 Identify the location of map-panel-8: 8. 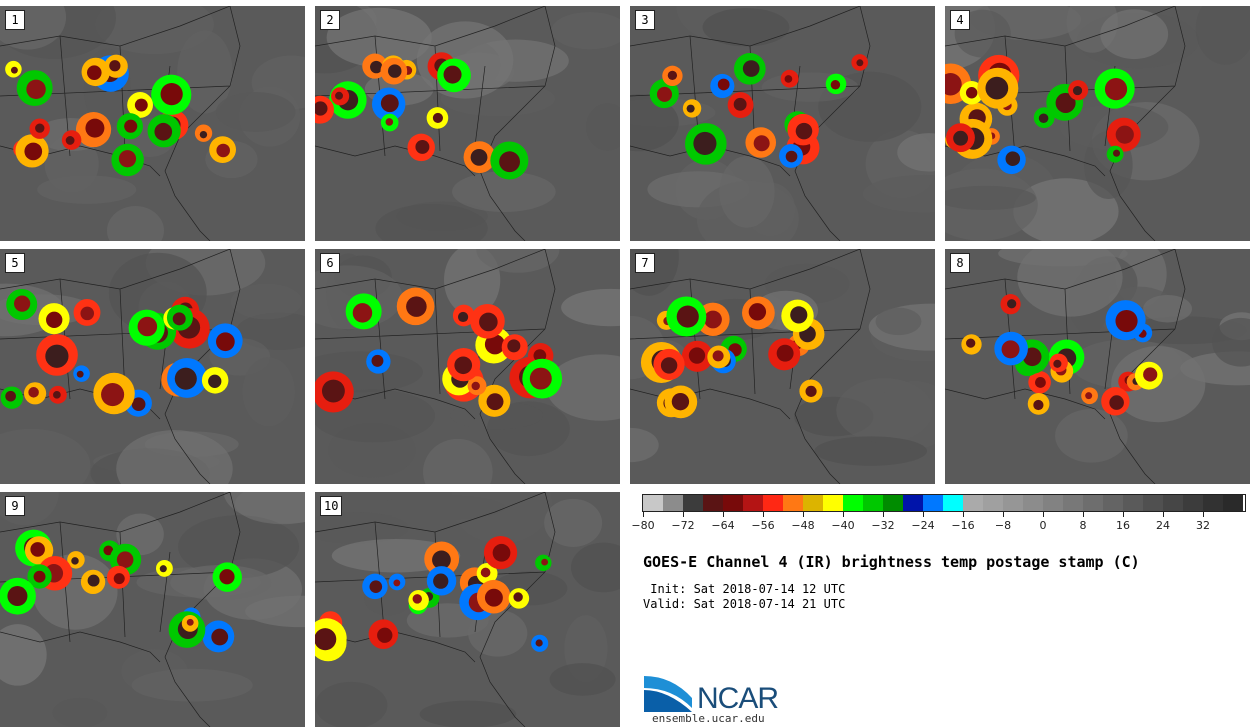
(1097, 366).